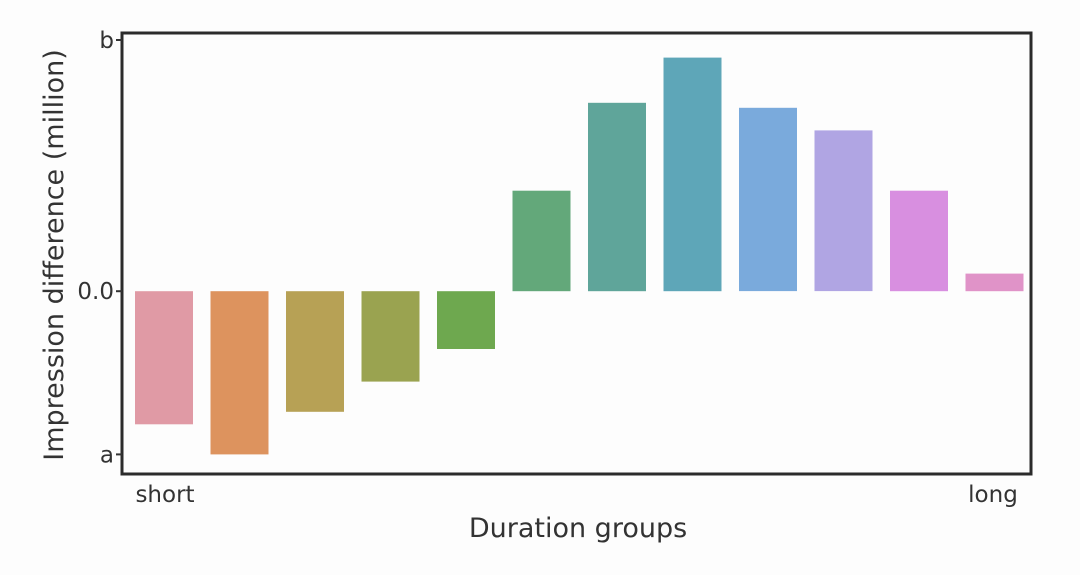 This screenshot has height=575, width=1080. I want to click on x-axis-label: Duration groups, so click(578, 528).